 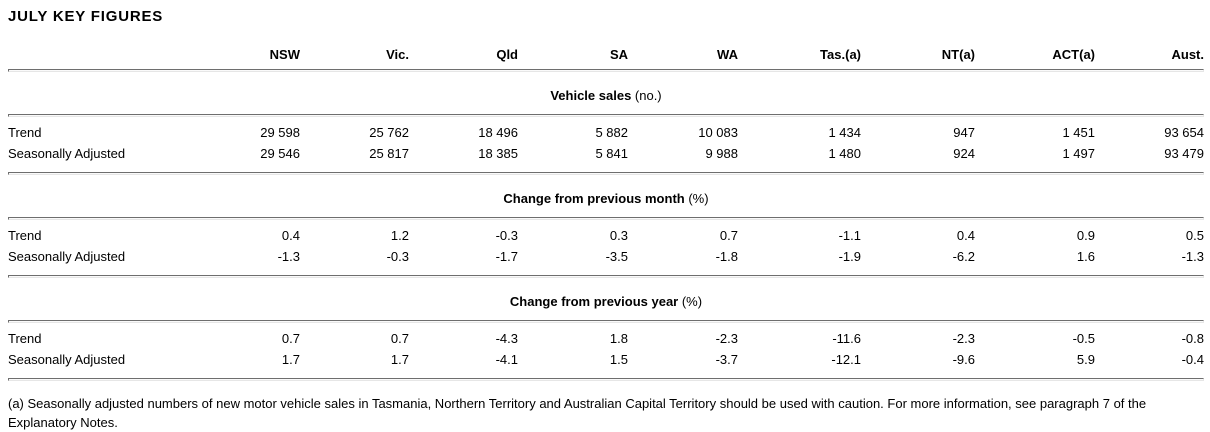 What do you see at coordinates (1085, 256) in the screenshot?
I see `data-cell: 1.6` at bounding box center [1085, 256].